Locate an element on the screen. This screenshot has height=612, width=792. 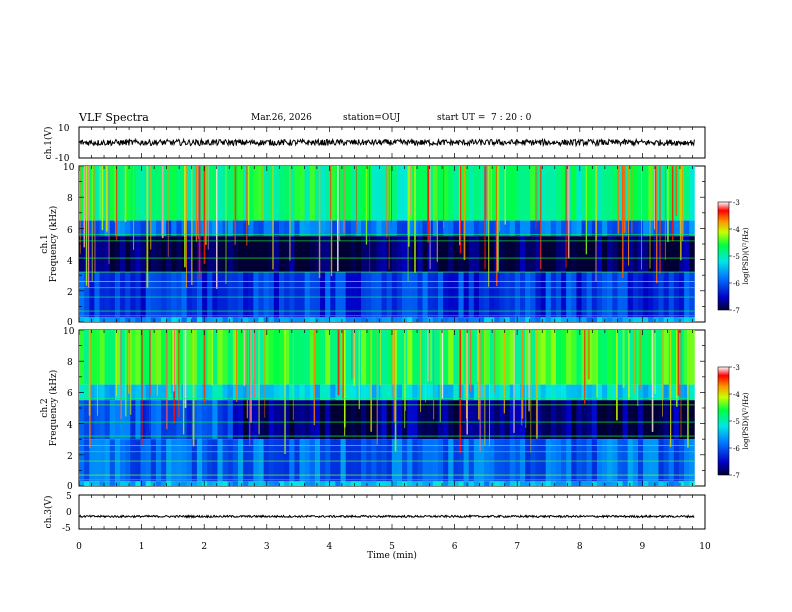
x-tick-label: 1 is located at coordinates (142, 547).